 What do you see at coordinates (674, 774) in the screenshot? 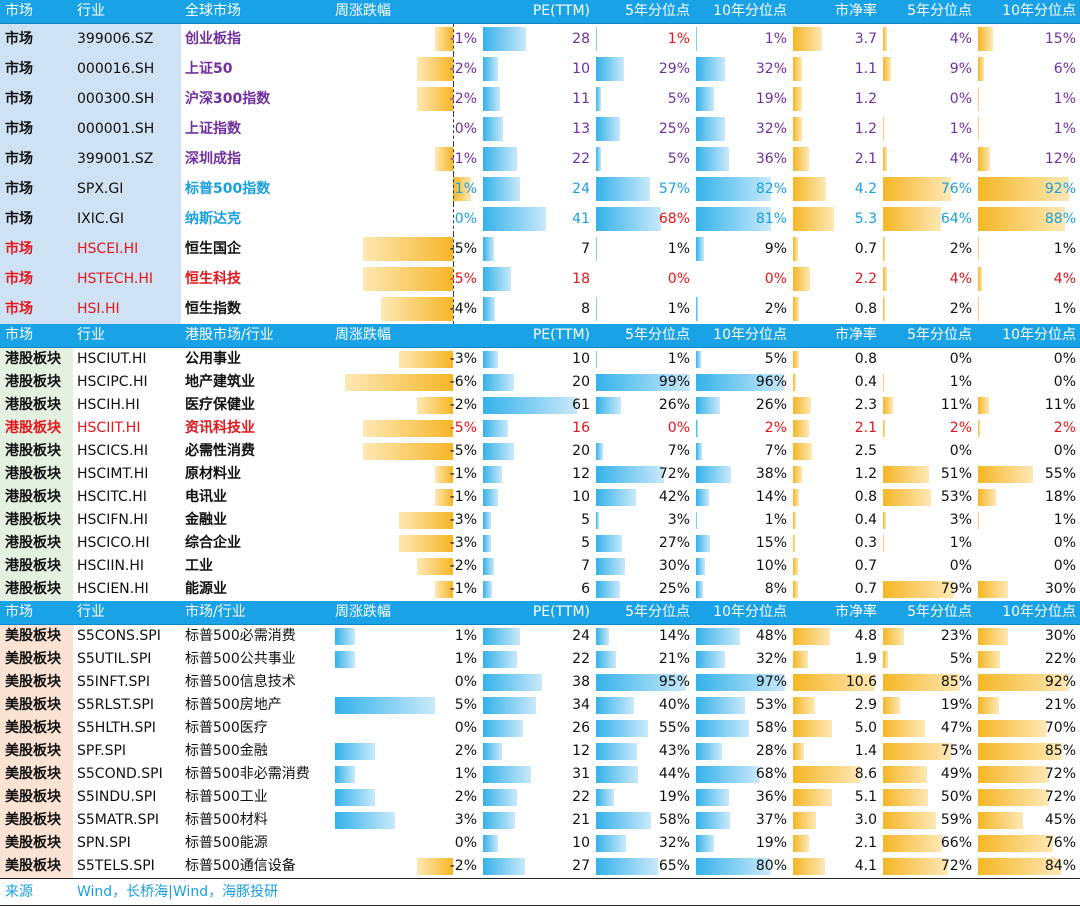
I see `pe-5y-percentile-cell-value: 44%` at bounding box center [674, 774].